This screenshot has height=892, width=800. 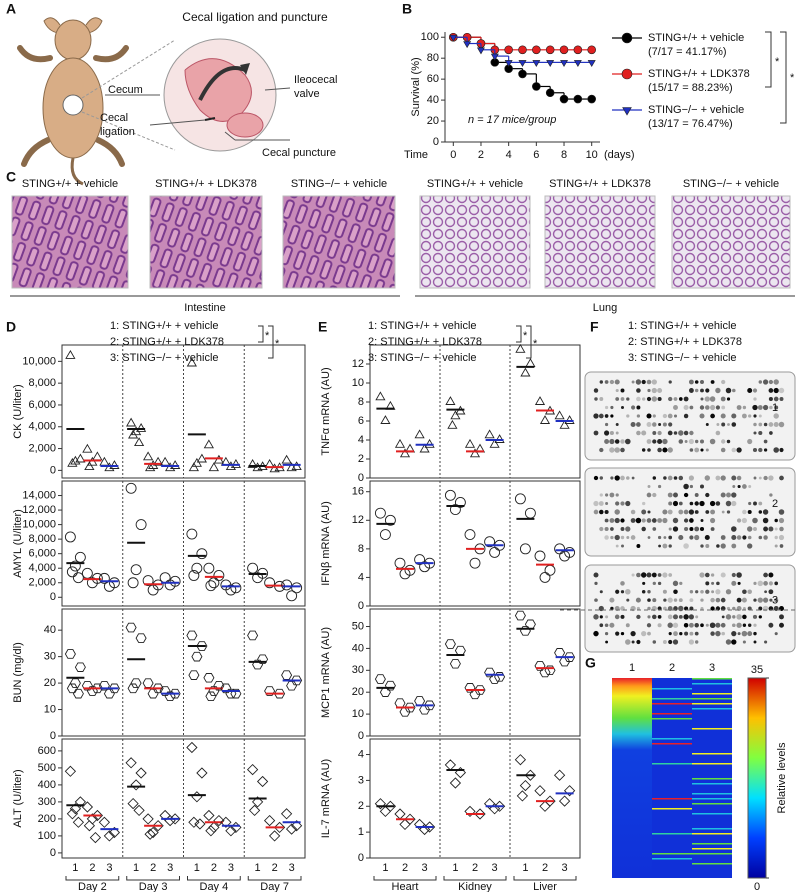 What do you see at coordinates (712, 779) in the screenshot?
I see `heatmap-cell` at bounding box center [712, 779].